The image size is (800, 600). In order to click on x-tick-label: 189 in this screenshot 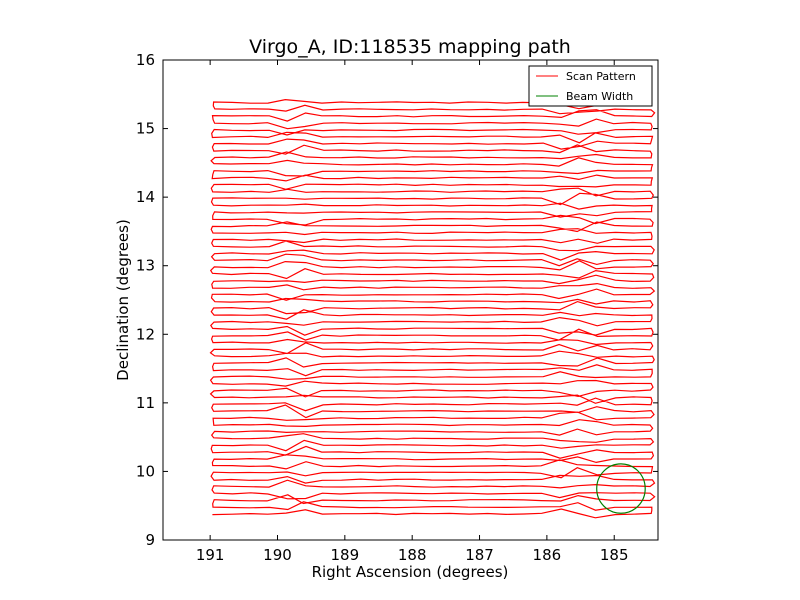, I will do `click(345, 555)`.